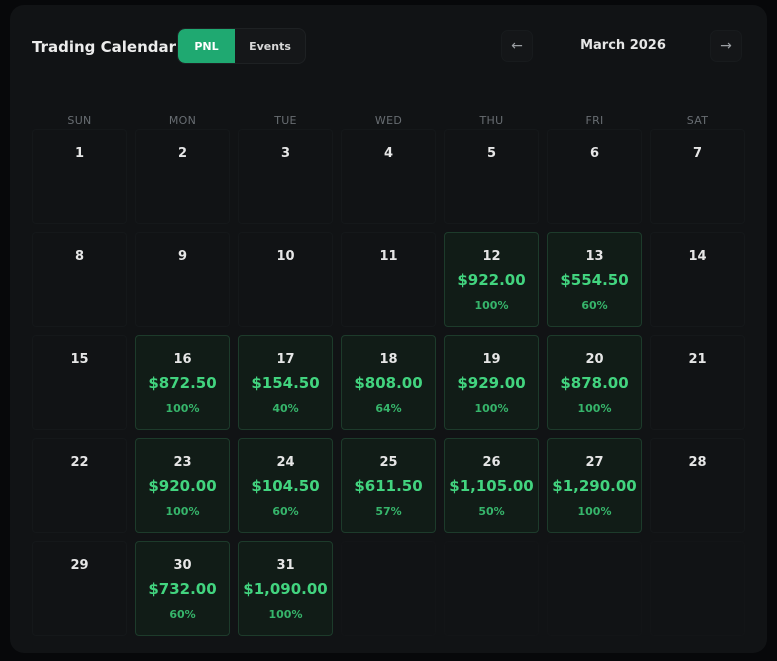 The image size is (777, 661). I want to click on calendar-day-30: 30 $732.00 60%, so click(182, 588).